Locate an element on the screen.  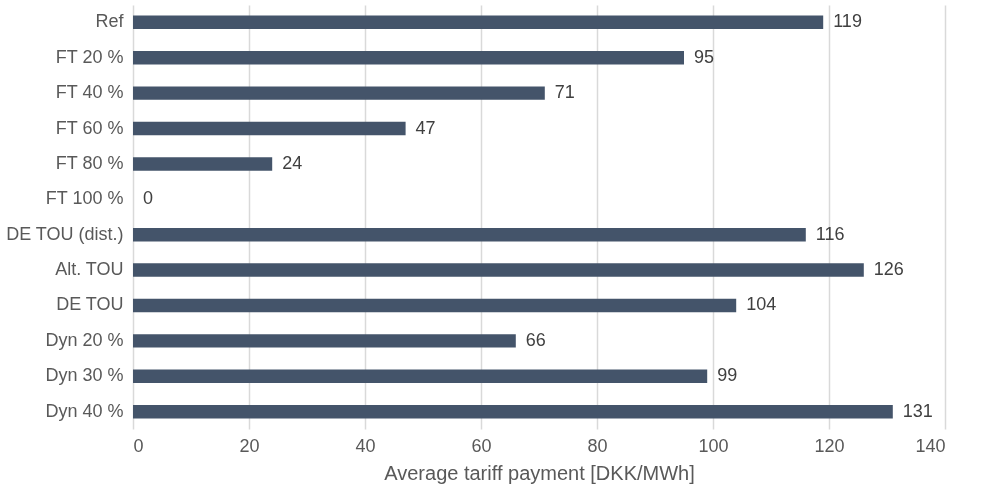
y-tick-label: Alt. TOU is located at coordinates (89, 269).